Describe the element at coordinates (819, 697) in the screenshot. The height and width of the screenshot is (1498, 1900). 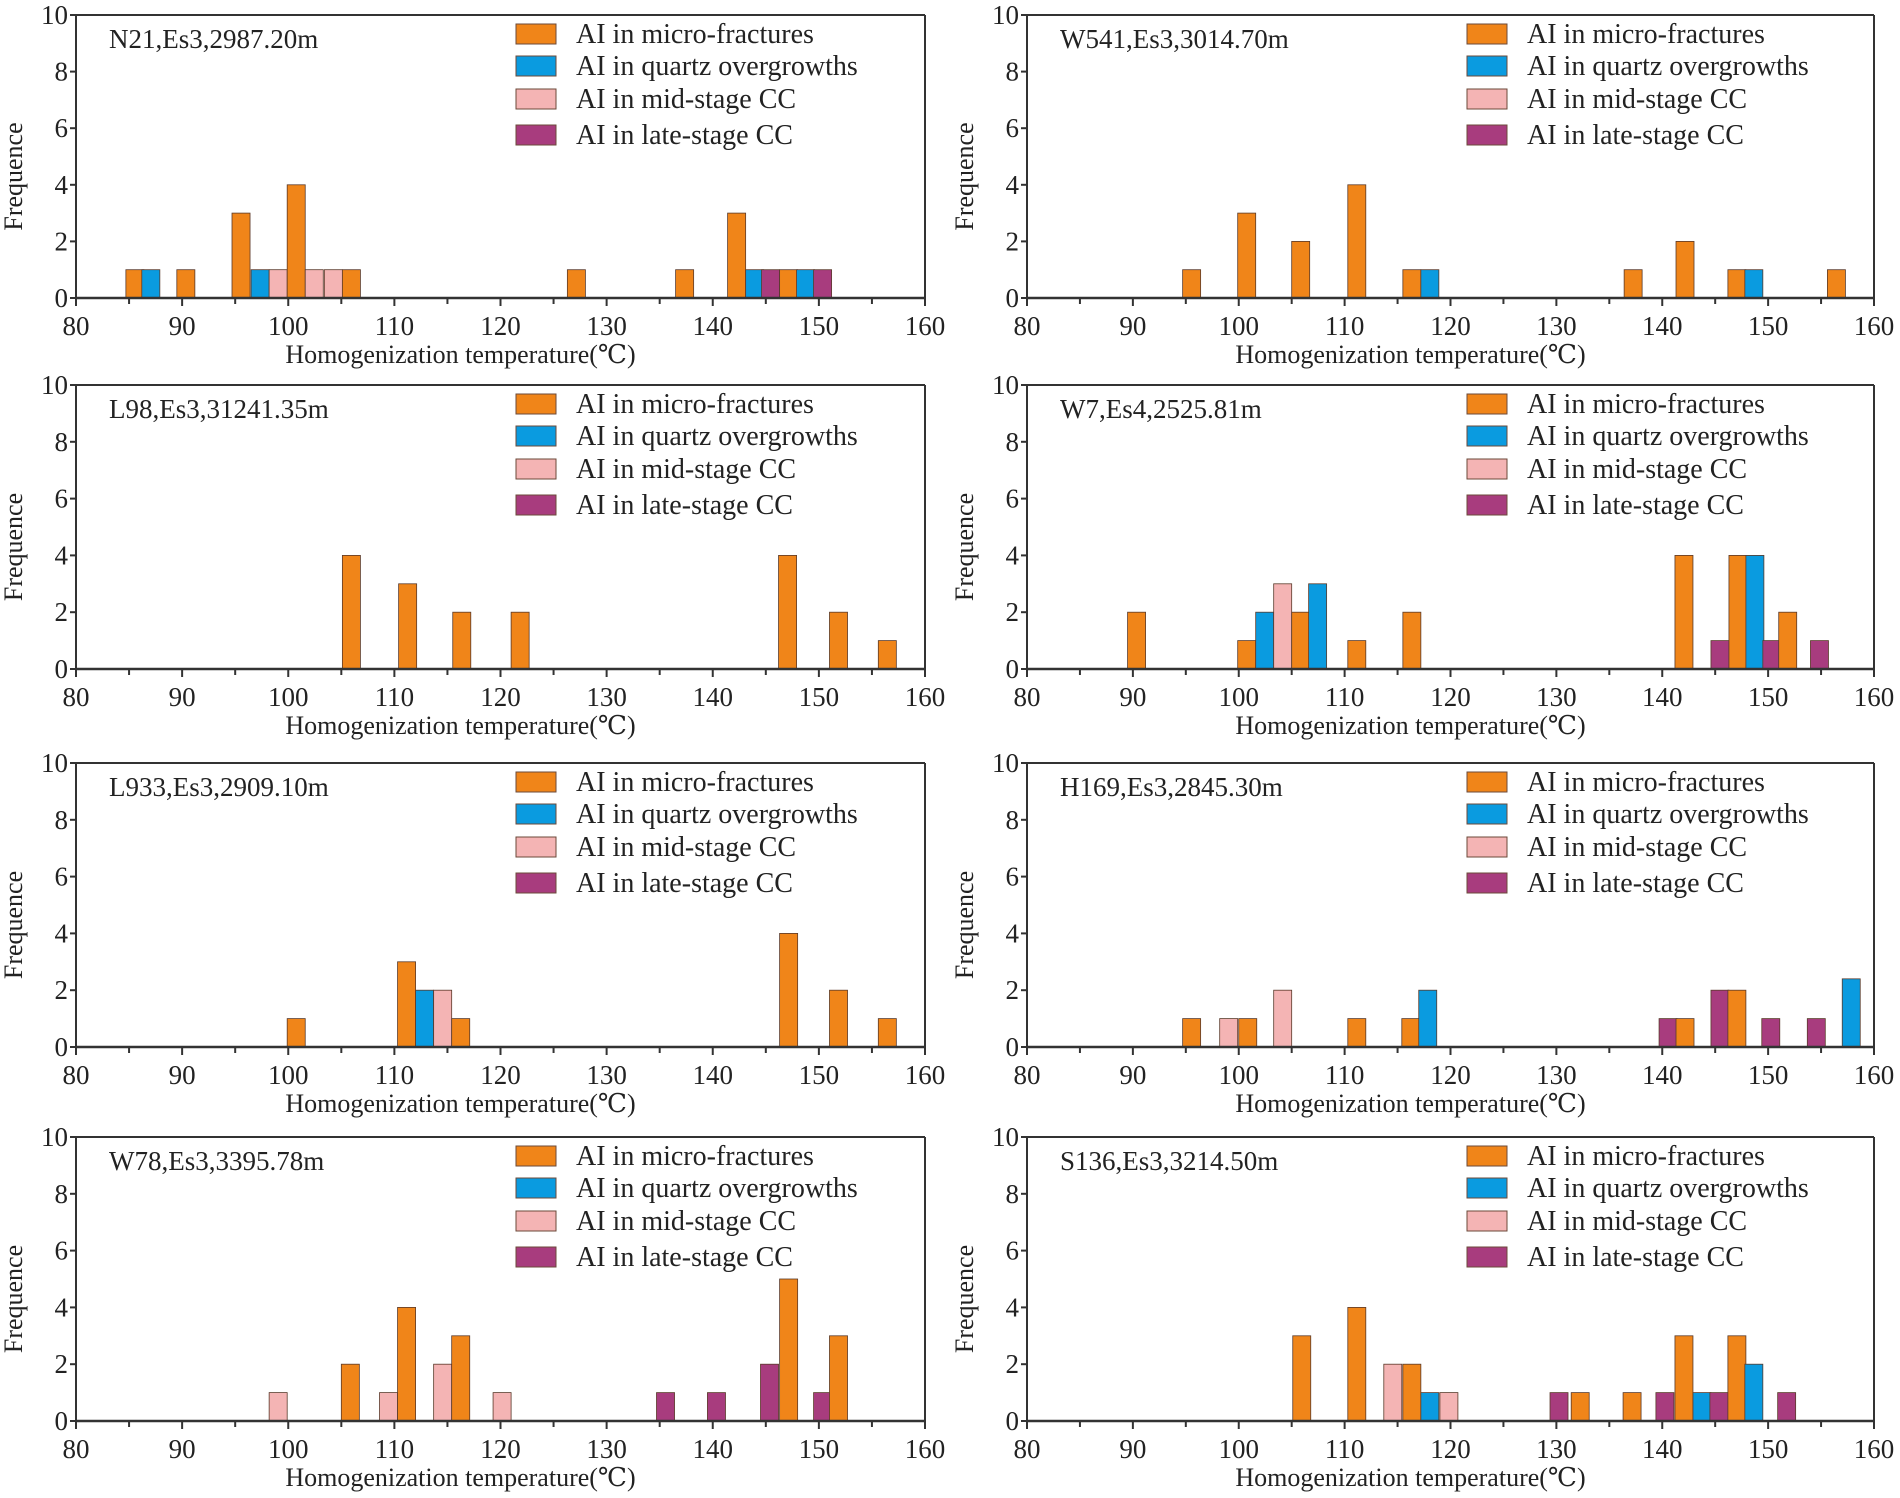
I see `x-tick-label: 150` at that location.